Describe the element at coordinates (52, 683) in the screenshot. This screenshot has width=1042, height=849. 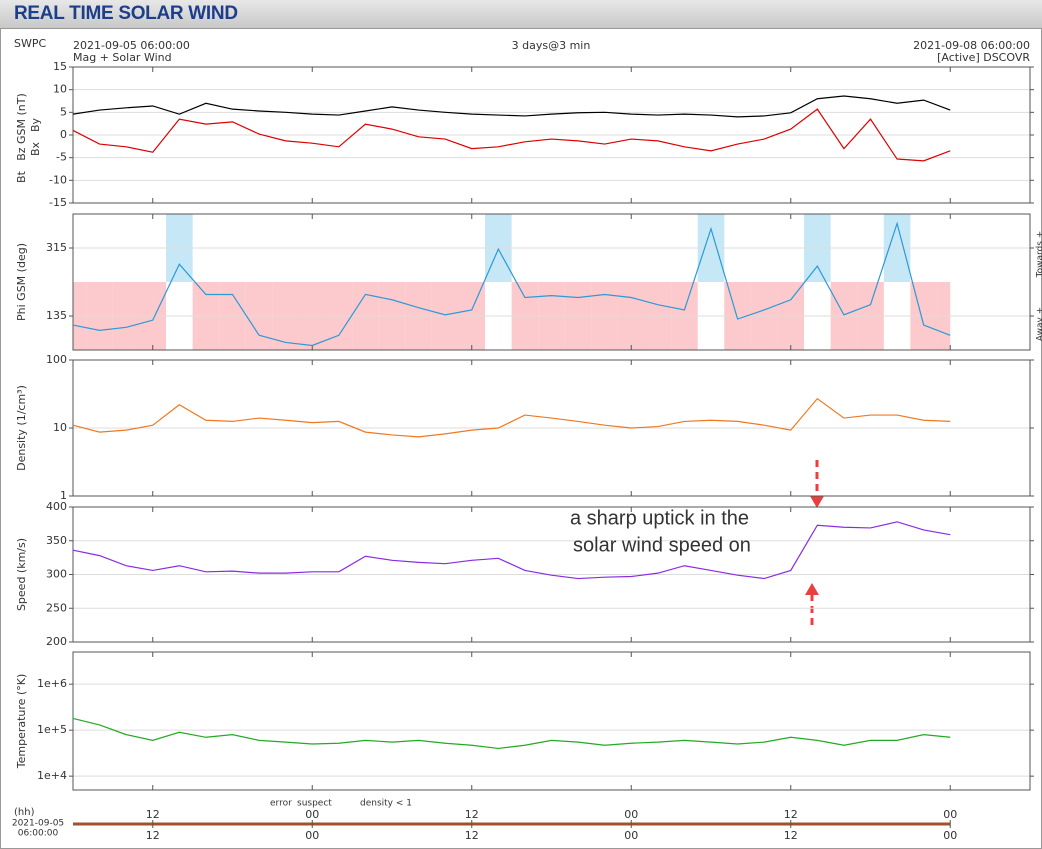
I see `y-tick-label: 1e+6` at that location.